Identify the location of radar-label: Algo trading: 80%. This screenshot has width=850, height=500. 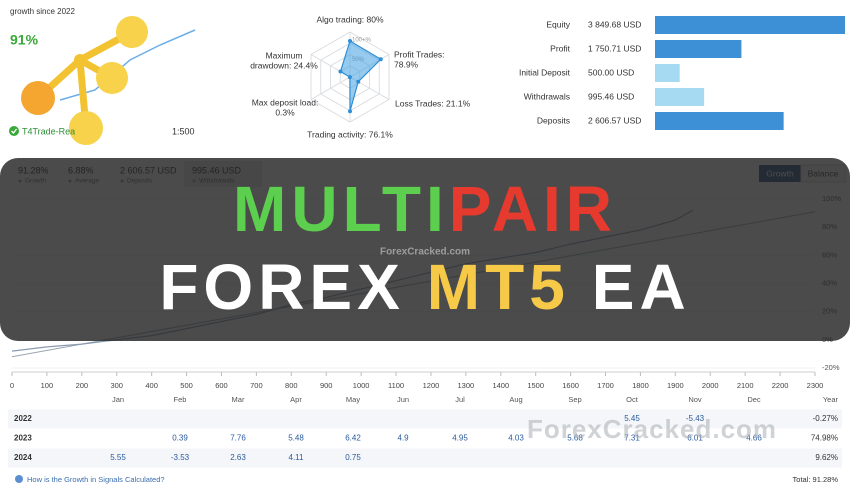
(350, 19).